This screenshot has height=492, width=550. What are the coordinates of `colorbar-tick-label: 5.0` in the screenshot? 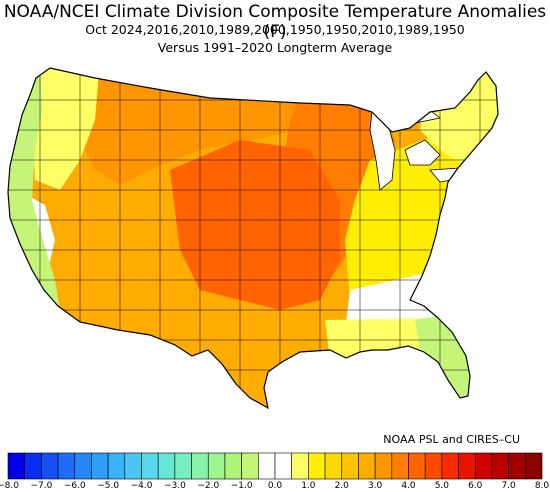 It's located at (442, 486).